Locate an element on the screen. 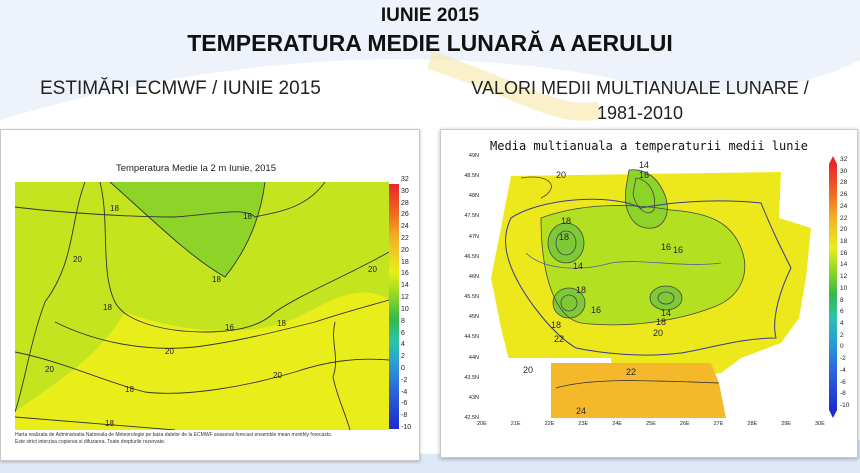  ecmwf-map-title: Temperatura Medie la 2 m Iunie, 2015 is located at coordinates (195, 168).